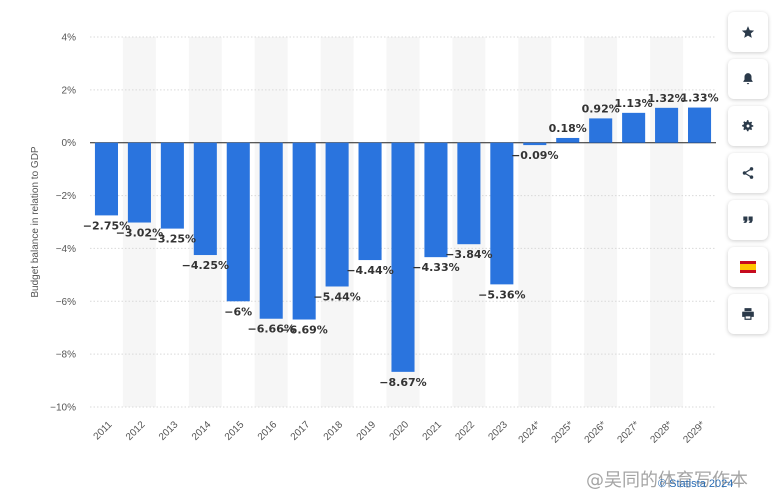  I want to click on share-icon, so click(748, 173).